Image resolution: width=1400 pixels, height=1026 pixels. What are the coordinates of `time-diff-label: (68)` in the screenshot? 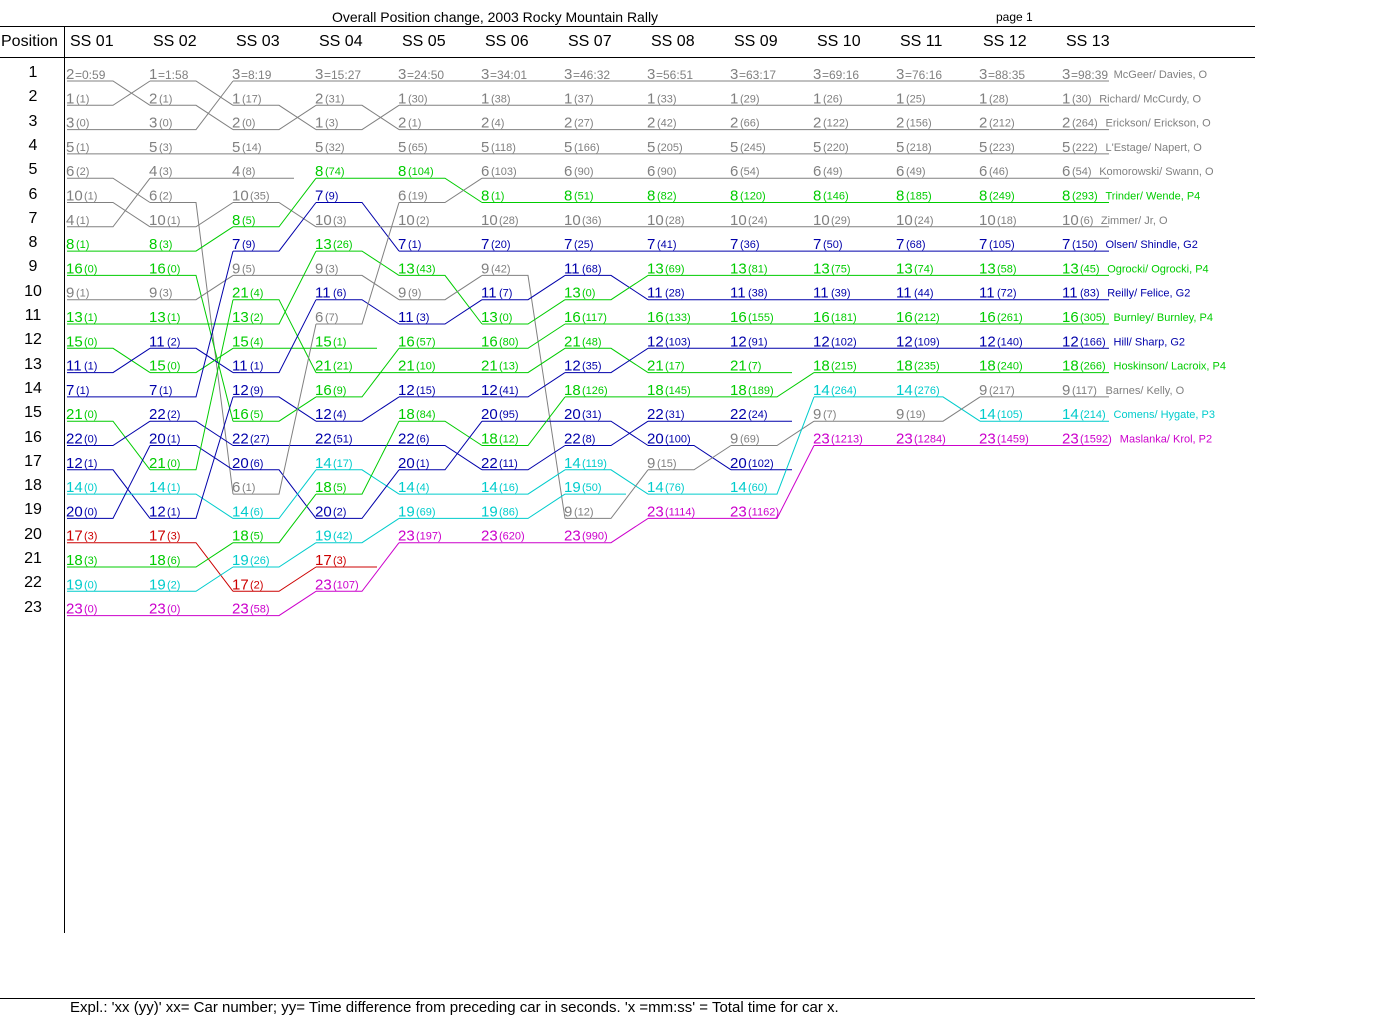 It's located at (916, 245).